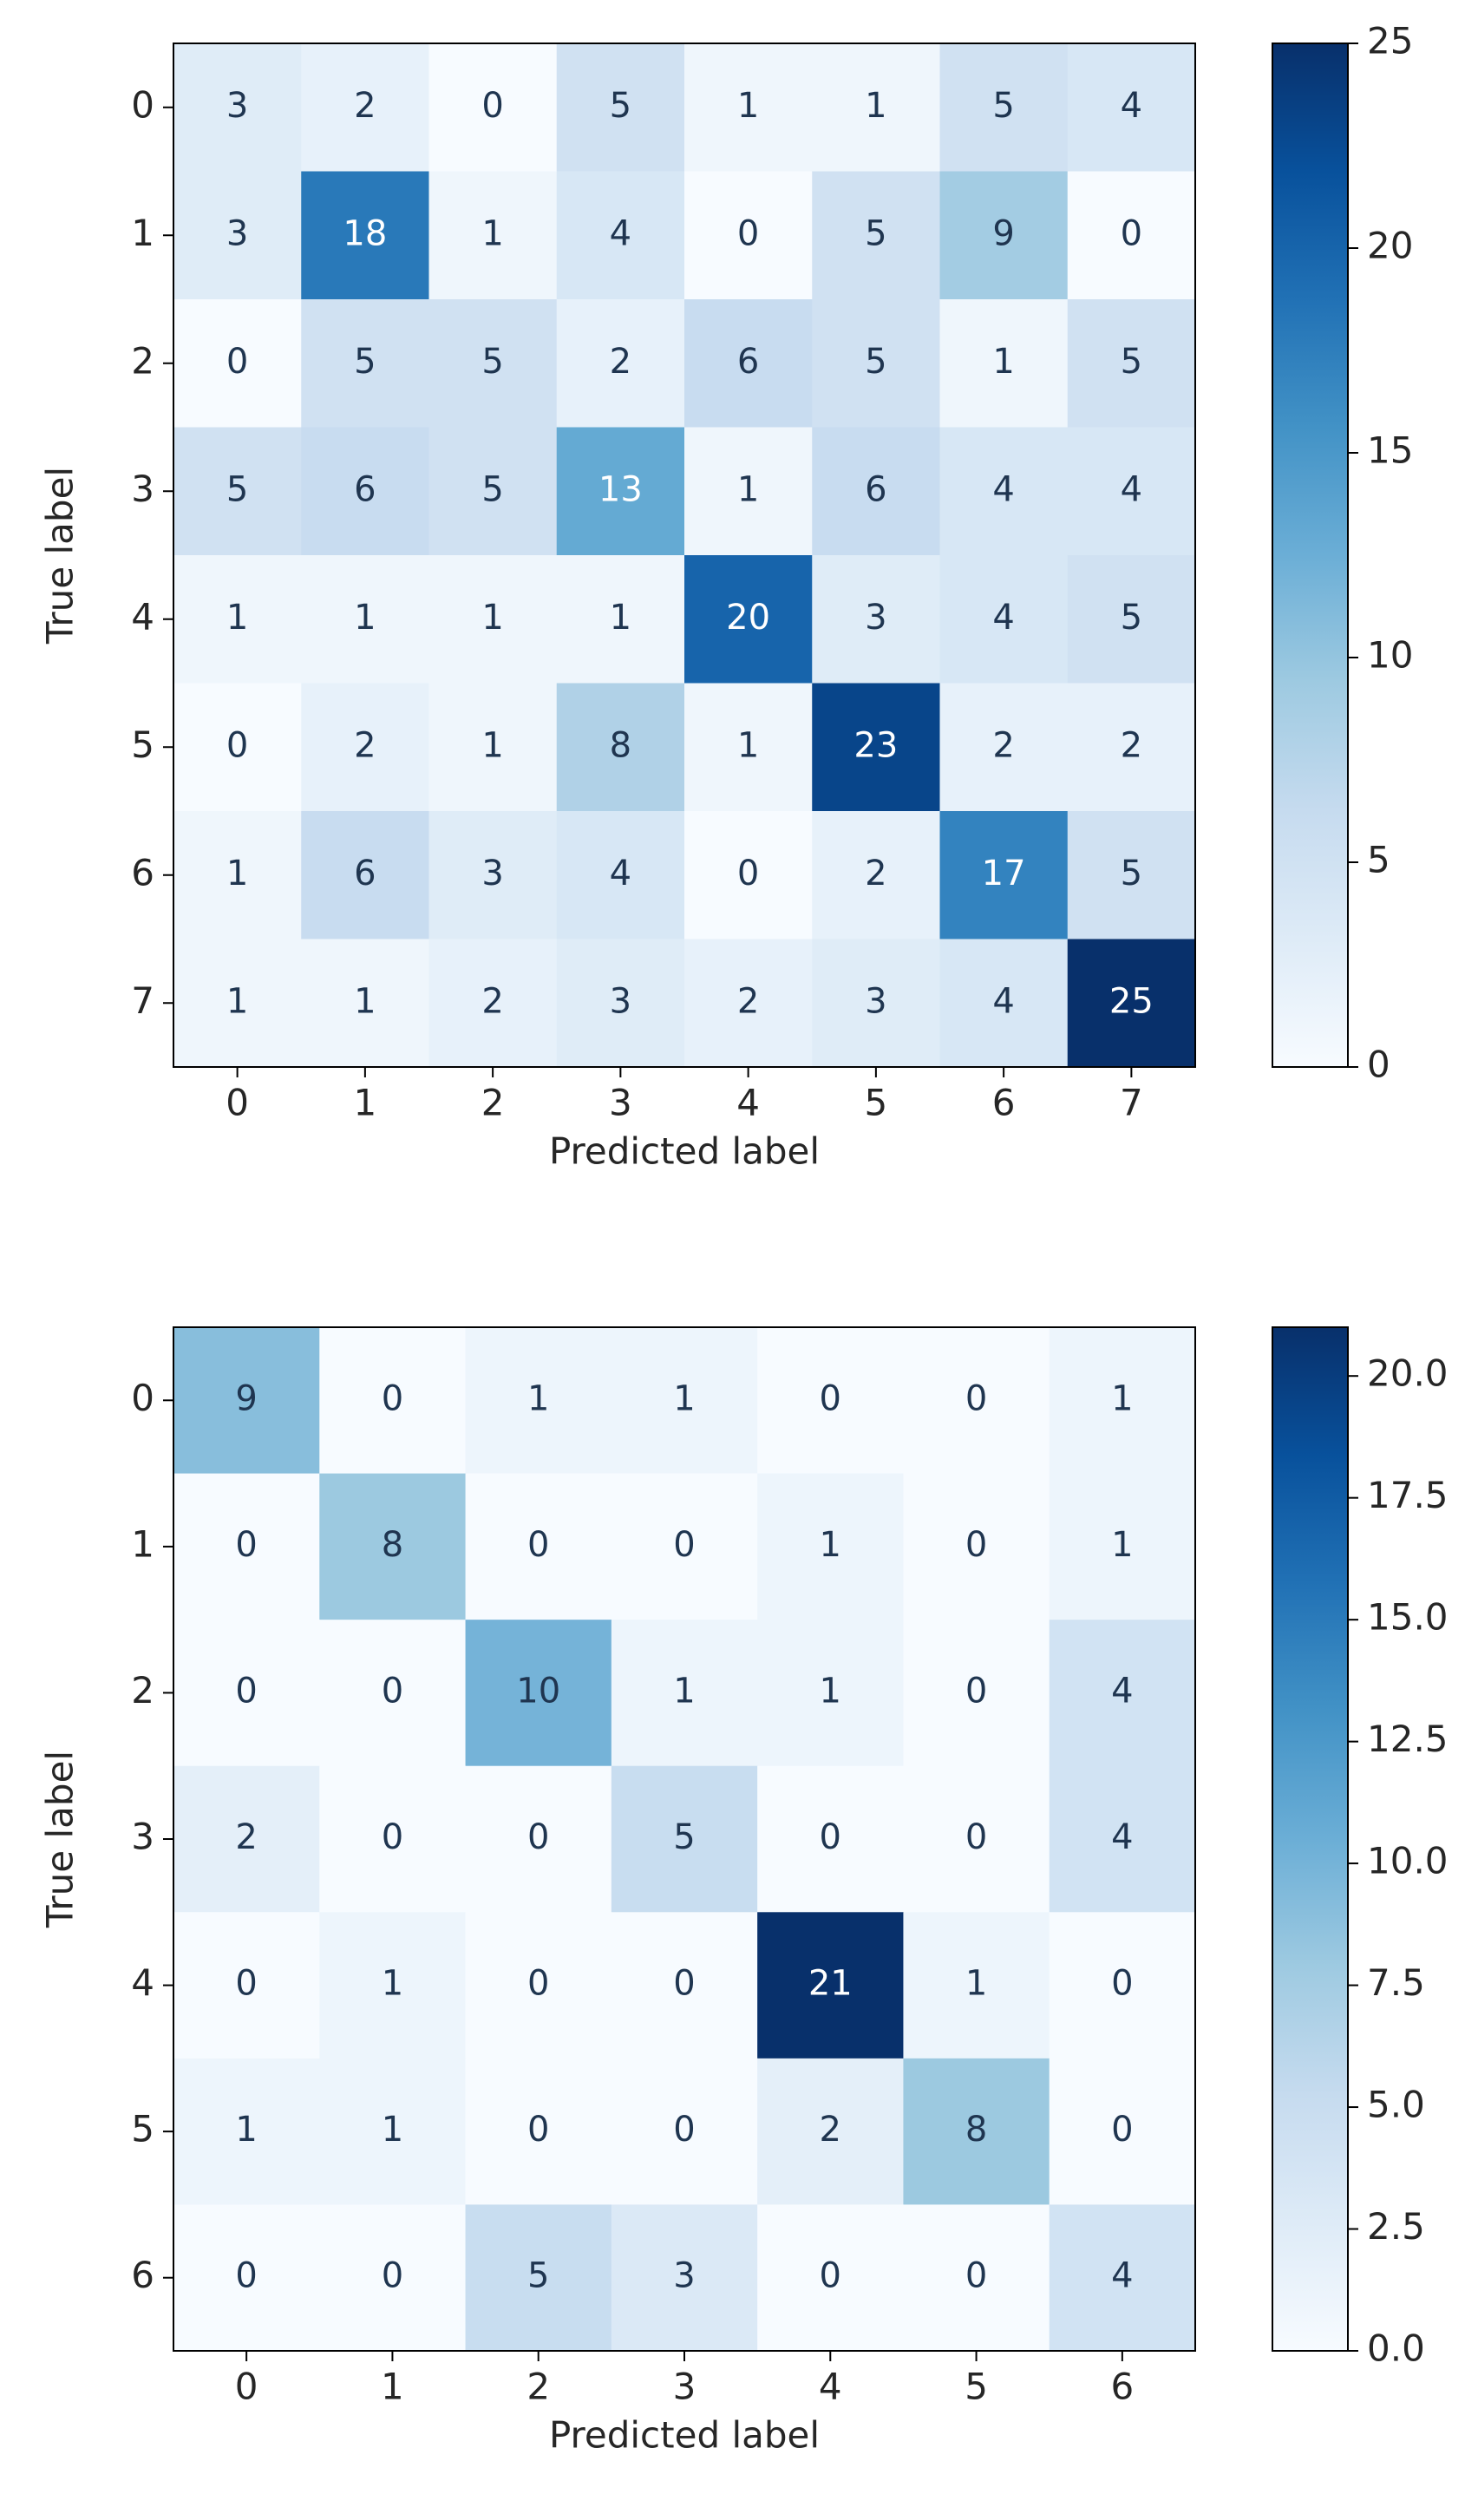  I want to click on colorbar-tick-label: 0, so click(1379, 1065).